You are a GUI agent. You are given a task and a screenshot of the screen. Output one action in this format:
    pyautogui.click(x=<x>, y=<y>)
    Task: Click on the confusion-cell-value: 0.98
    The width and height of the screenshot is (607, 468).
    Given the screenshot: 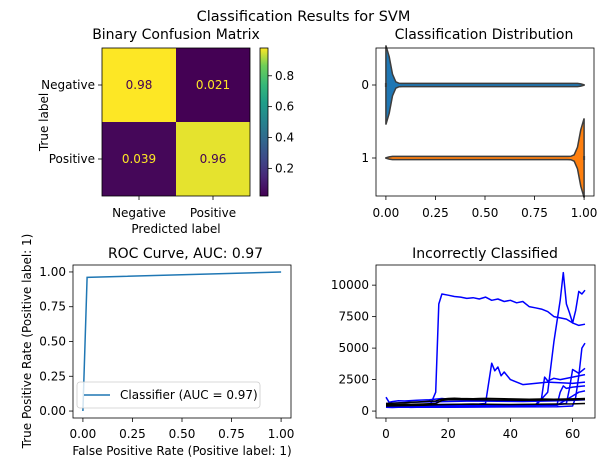 What is the action you would take?
    pyautogui.click(x=139, y=85)
    